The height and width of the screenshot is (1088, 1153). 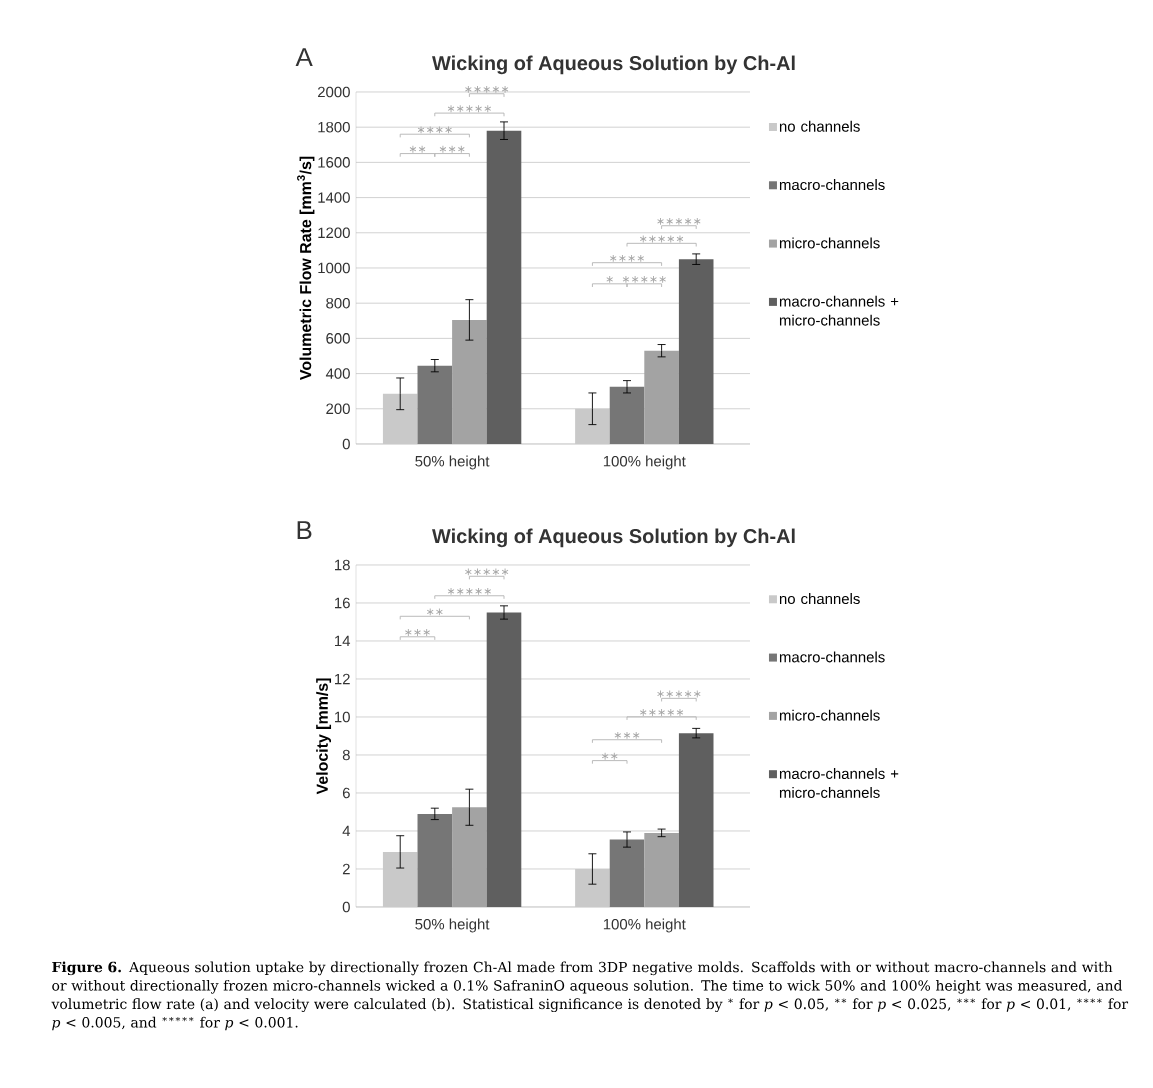 What do you see at coordinates (304, 57) in the screenshot?
I see `text: A` at bounding box center [304, 57].